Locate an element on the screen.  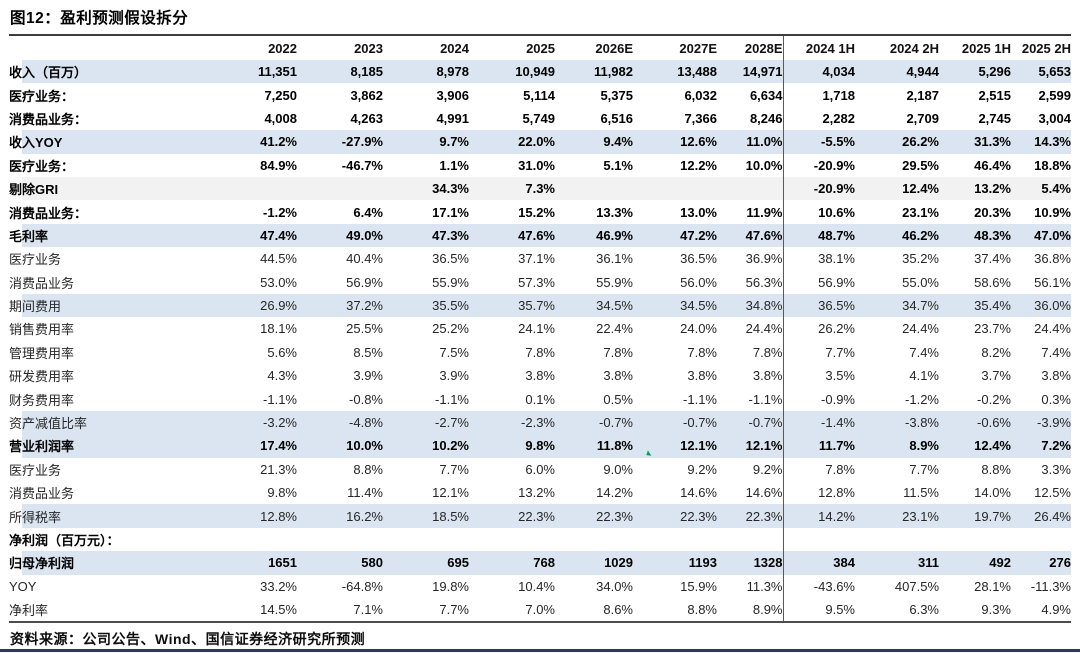
cell: 14.3% is located at coordinates (1052, 142).